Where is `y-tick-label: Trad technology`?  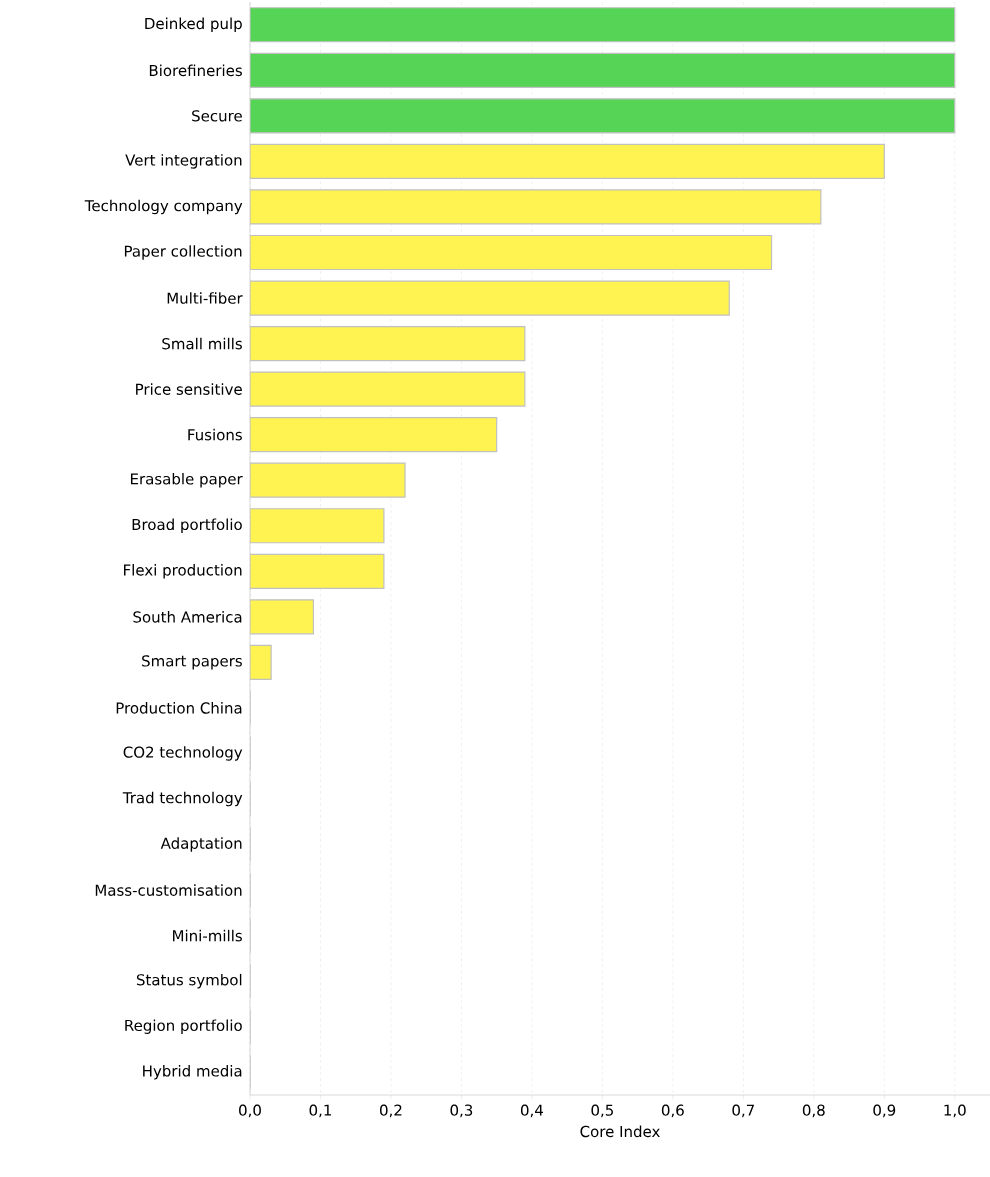 y-tick-label: Trad technology is located at coordinates (182, 799).